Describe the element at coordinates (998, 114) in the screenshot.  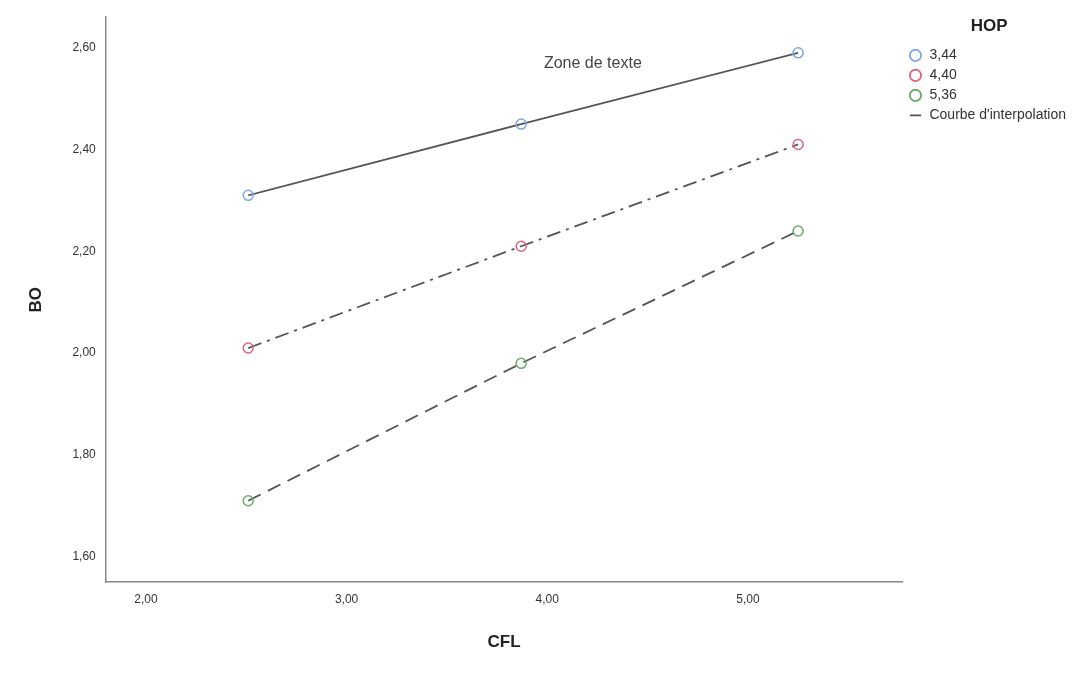
I see `legend-label: Courbe d'interpolation` at that location.